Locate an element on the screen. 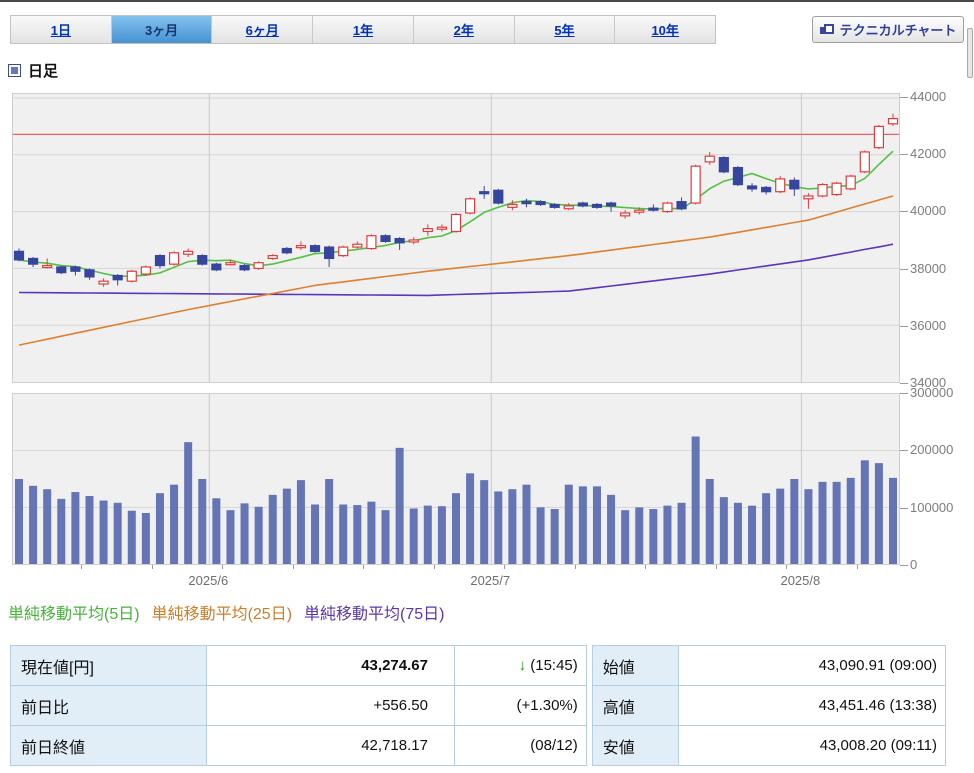 The height and width of the screenshot is (773, 974). volume-axis-0-tick is located at coordinates (904, 565).